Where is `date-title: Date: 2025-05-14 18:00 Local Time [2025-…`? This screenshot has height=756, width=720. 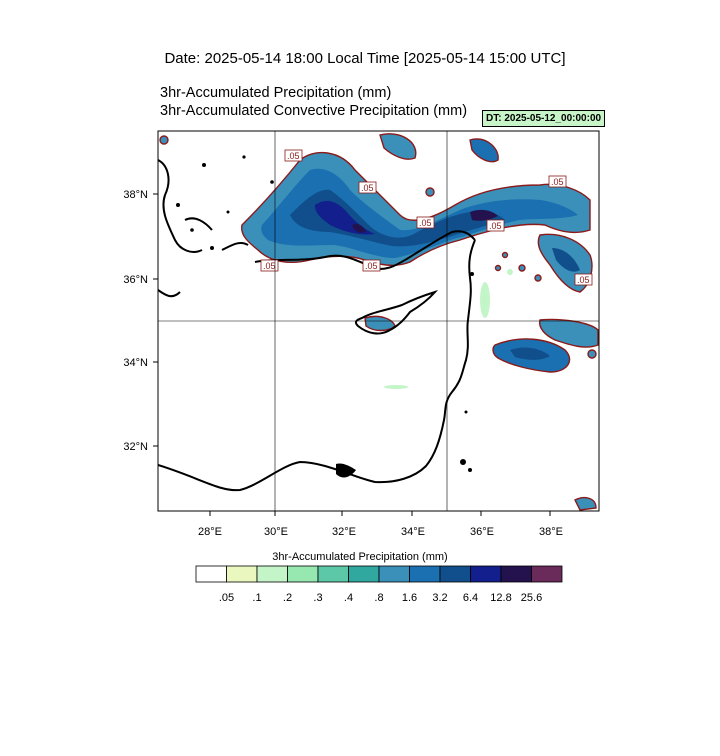
date-title: Date: 2025-05-14 18:00 Local Time [2025-… is located at coordinates (365, 58).